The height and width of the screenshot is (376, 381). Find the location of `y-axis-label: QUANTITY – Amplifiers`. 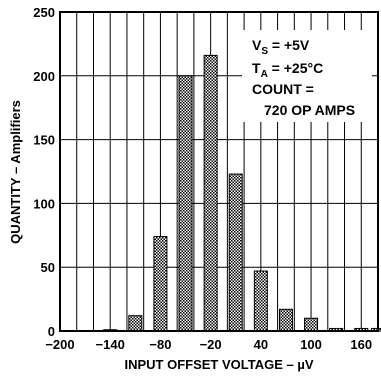

y-axis-label: QUANTITY – Amplifiers is located at coordinates (15, 172).